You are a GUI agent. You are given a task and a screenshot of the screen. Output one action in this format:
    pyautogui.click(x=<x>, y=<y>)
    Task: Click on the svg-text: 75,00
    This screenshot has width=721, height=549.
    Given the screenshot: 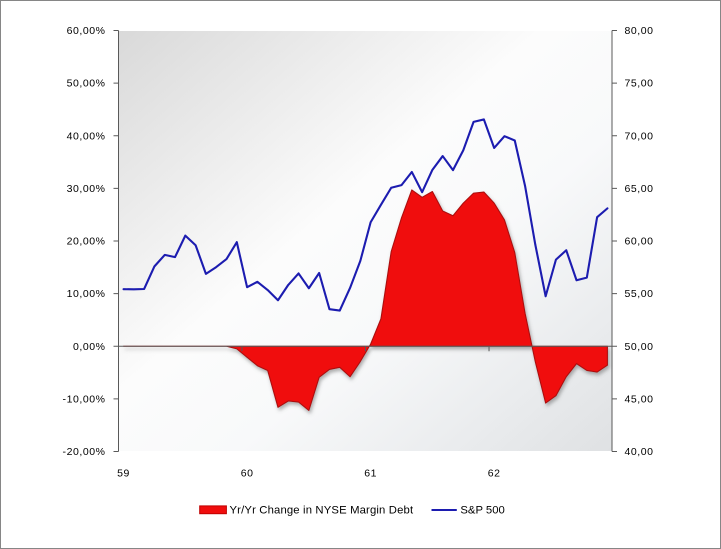 What is the action you would take?
    pyautogui.click(x=639, y=84)
    